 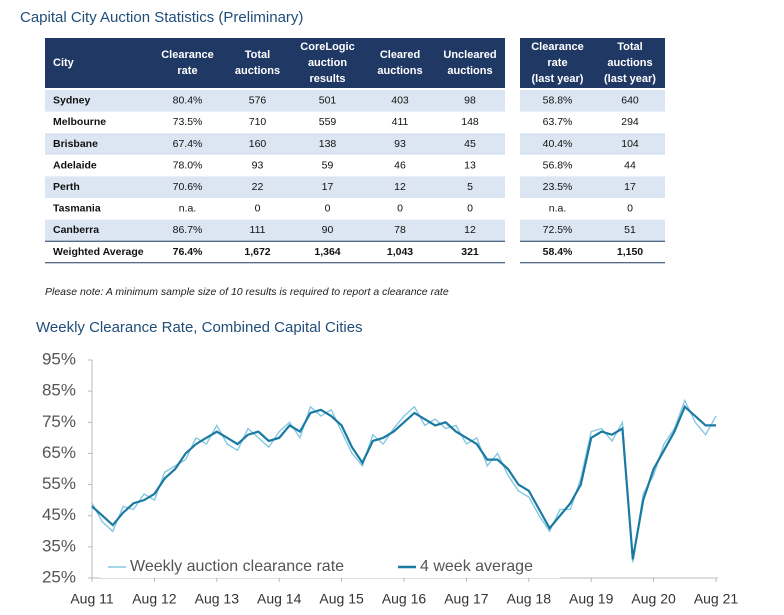 What do you see at coordinates (64, 63) in the screenshot?
I see `table-header: City` at bounding box center [64, 63].